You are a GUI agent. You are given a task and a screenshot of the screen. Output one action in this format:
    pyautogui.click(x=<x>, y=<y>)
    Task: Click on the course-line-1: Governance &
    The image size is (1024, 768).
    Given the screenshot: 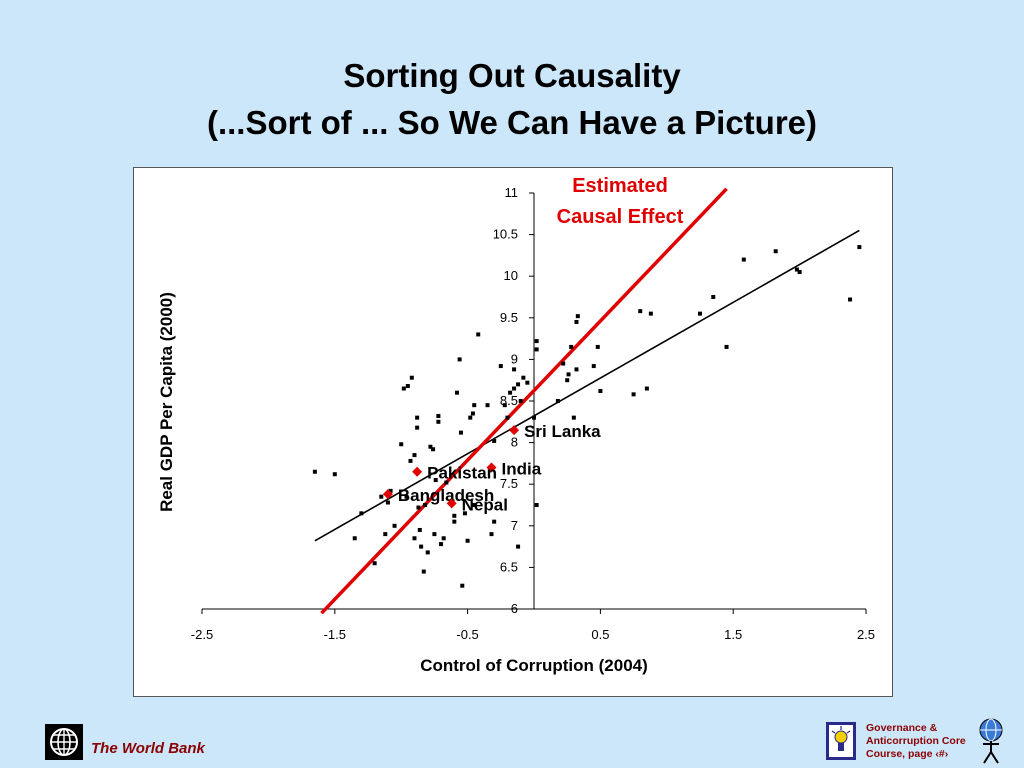 What is the action you would take?
    pyautogui.click(x=902, y=728)
    